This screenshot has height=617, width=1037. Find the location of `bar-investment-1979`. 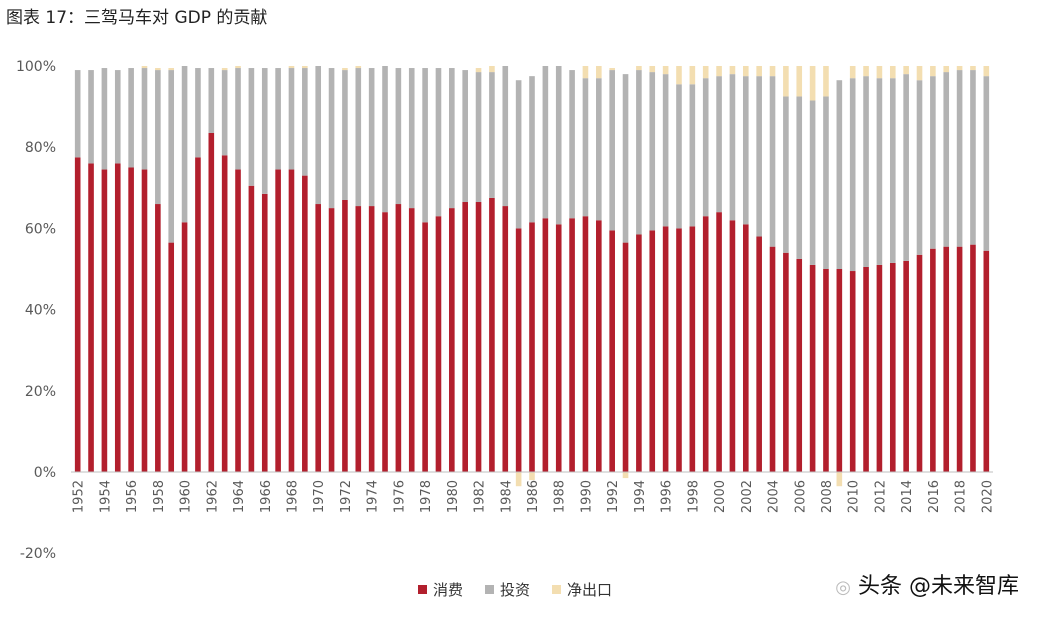

bar-investment-1979 is located at coordinates (438, 142).